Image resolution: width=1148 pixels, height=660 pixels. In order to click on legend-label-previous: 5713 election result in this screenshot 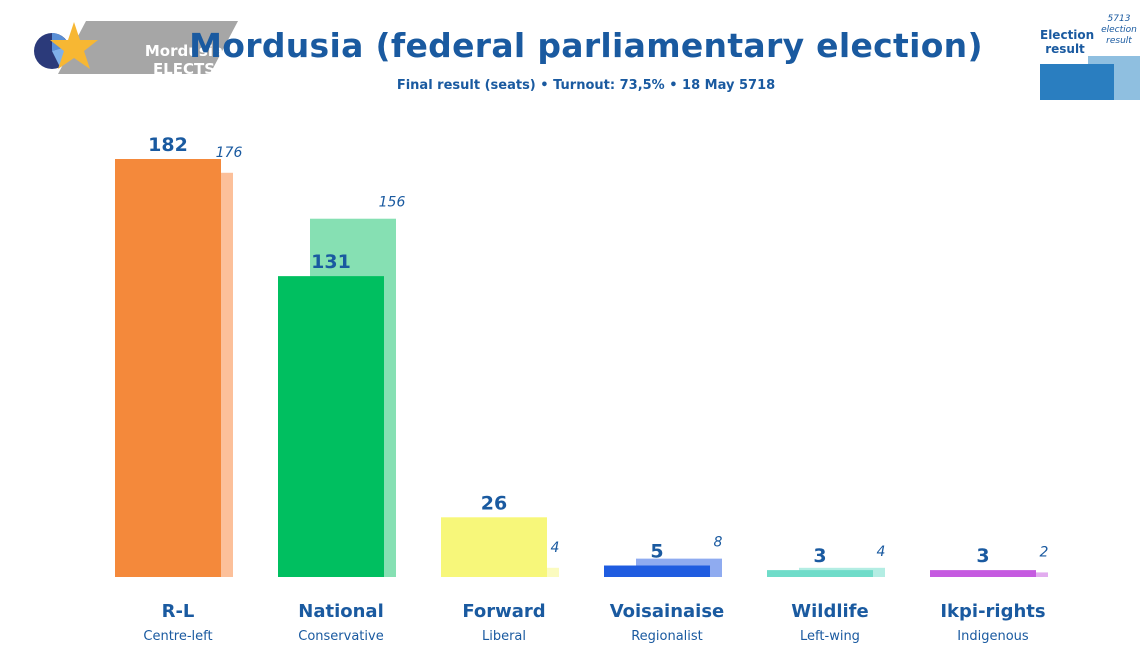, I will do `click(1119, 30)`.